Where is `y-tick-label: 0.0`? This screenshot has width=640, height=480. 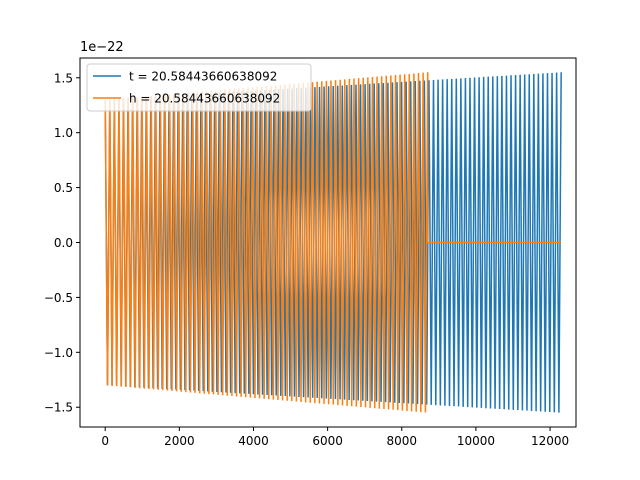 y-tick-label: 0.0 is located at coordinates (63, 243).